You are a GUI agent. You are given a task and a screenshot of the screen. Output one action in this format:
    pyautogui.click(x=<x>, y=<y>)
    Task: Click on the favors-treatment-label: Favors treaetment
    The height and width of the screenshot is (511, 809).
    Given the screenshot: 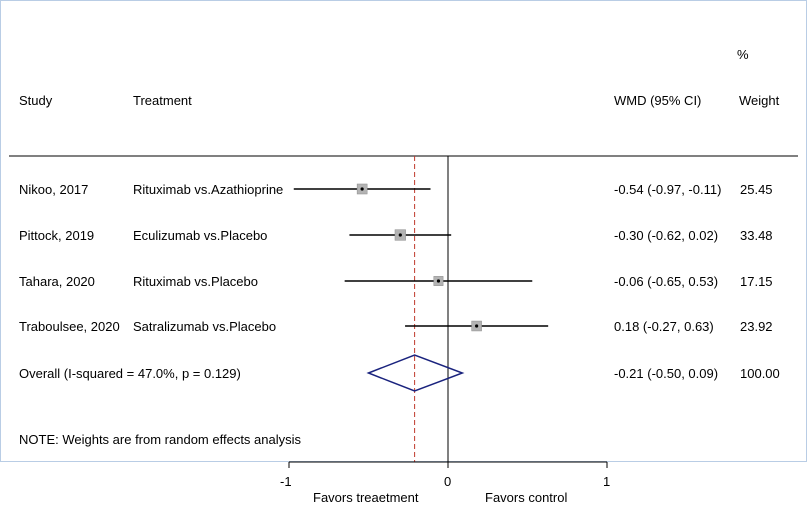 What is the action you would take?
    pyautogui.click(x=366, y=497)
    